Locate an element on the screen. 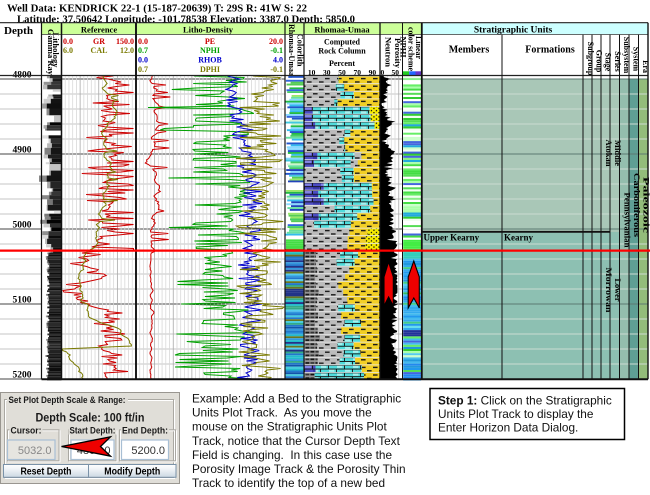  svg-text: Set Plot Depth Scale & Range: is located at coordinates (67, 400).